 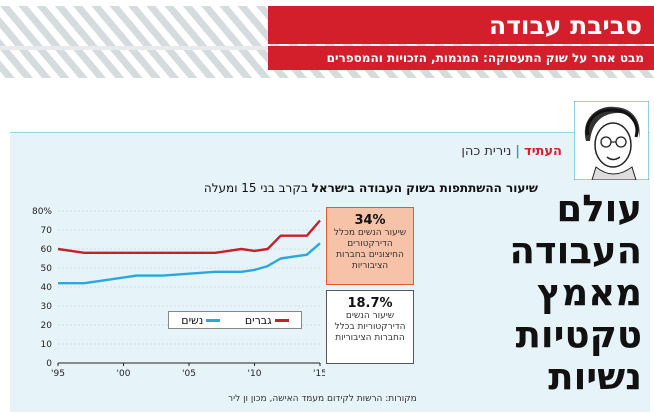 I want to click on series-line-men, so click(x=189, y=236).